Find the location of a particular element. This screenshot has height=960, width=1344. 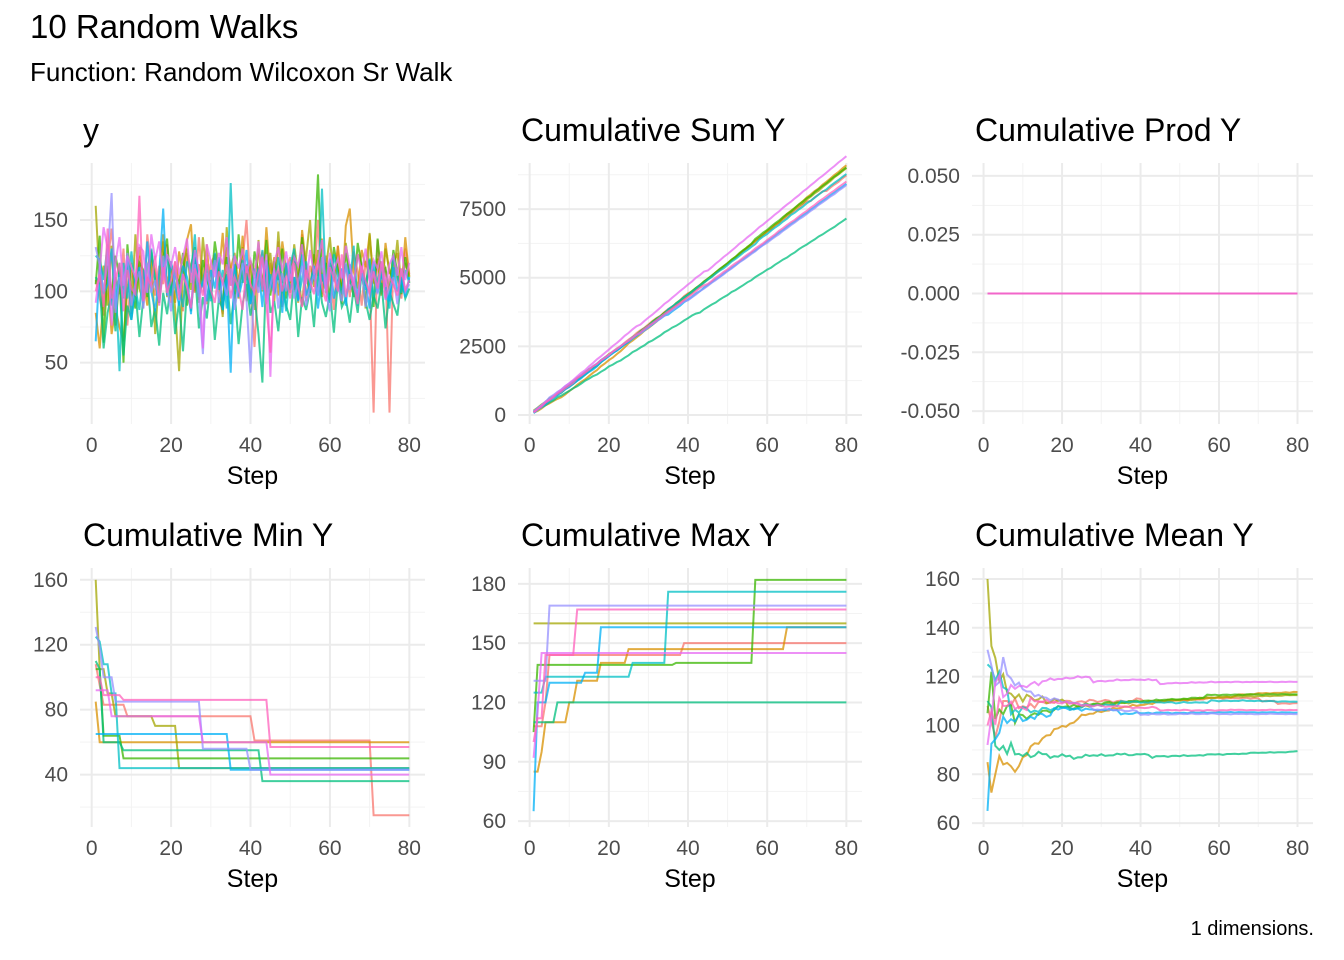

panel-title: Cumulative Sum Y is located at coordinates (653, 130).